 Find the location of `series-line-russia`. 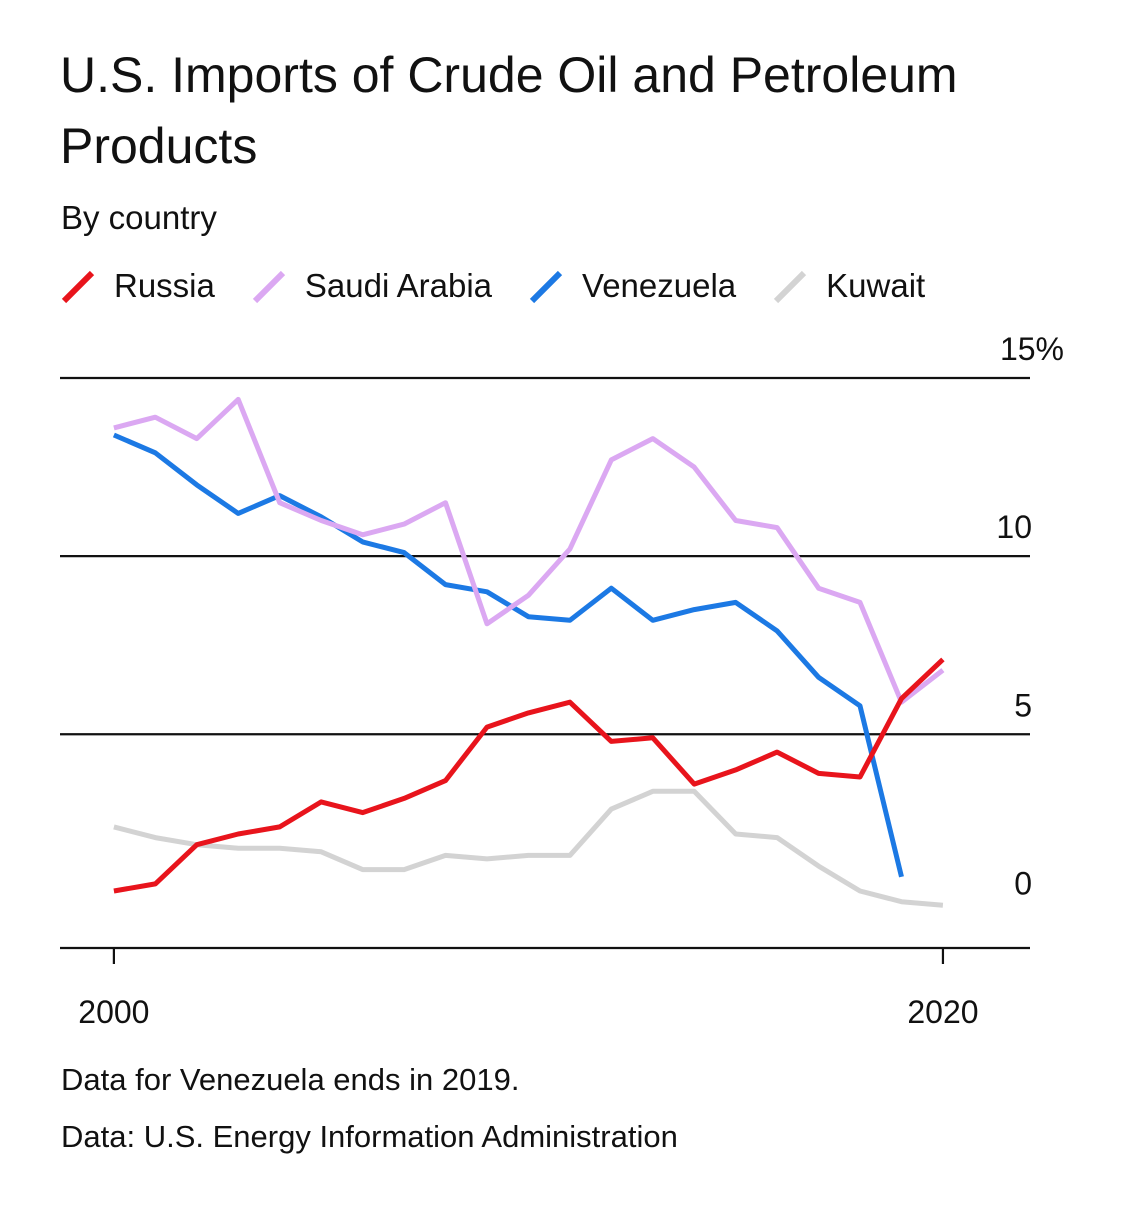

series-line-russia is located at coordinates (529, 775).